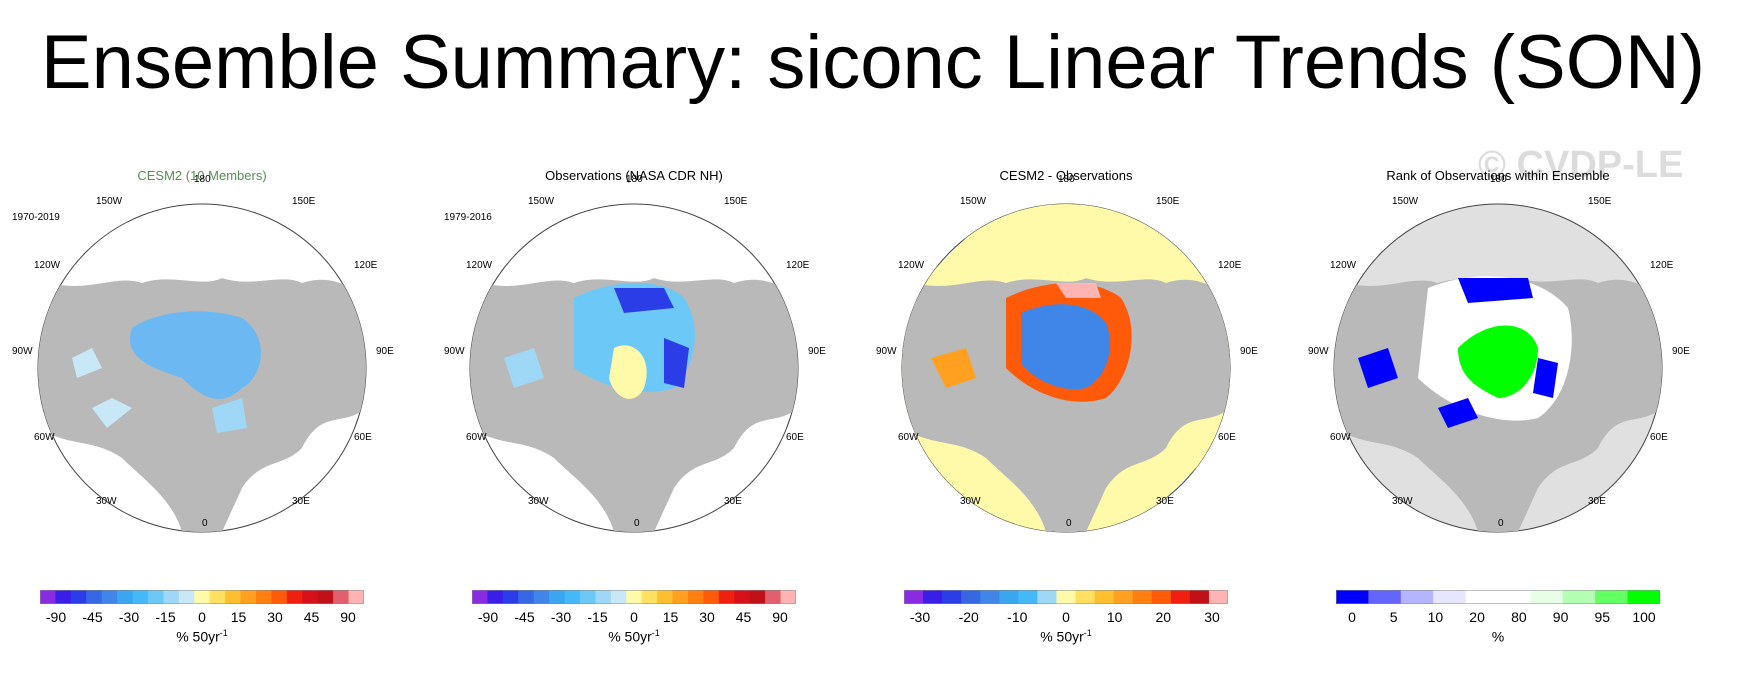 The height and width of the screenshot is (674, 1746). What do you see at coordinates (780, 617) in the screenshot?
I see `colorbar-tick-label: 90` at bounding box center [780, 617].